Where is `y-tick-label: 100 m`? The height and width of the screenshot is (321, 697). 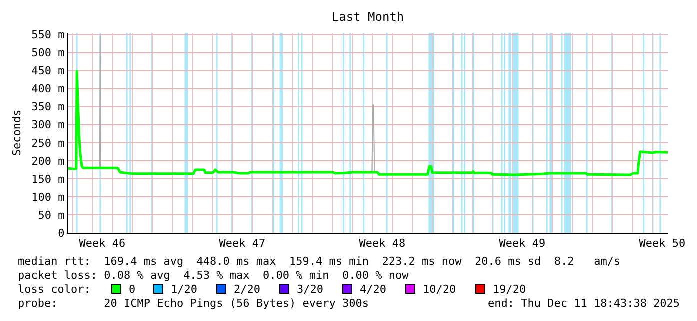 y-tick-label: 100 m is located at coordinates (49, 197).